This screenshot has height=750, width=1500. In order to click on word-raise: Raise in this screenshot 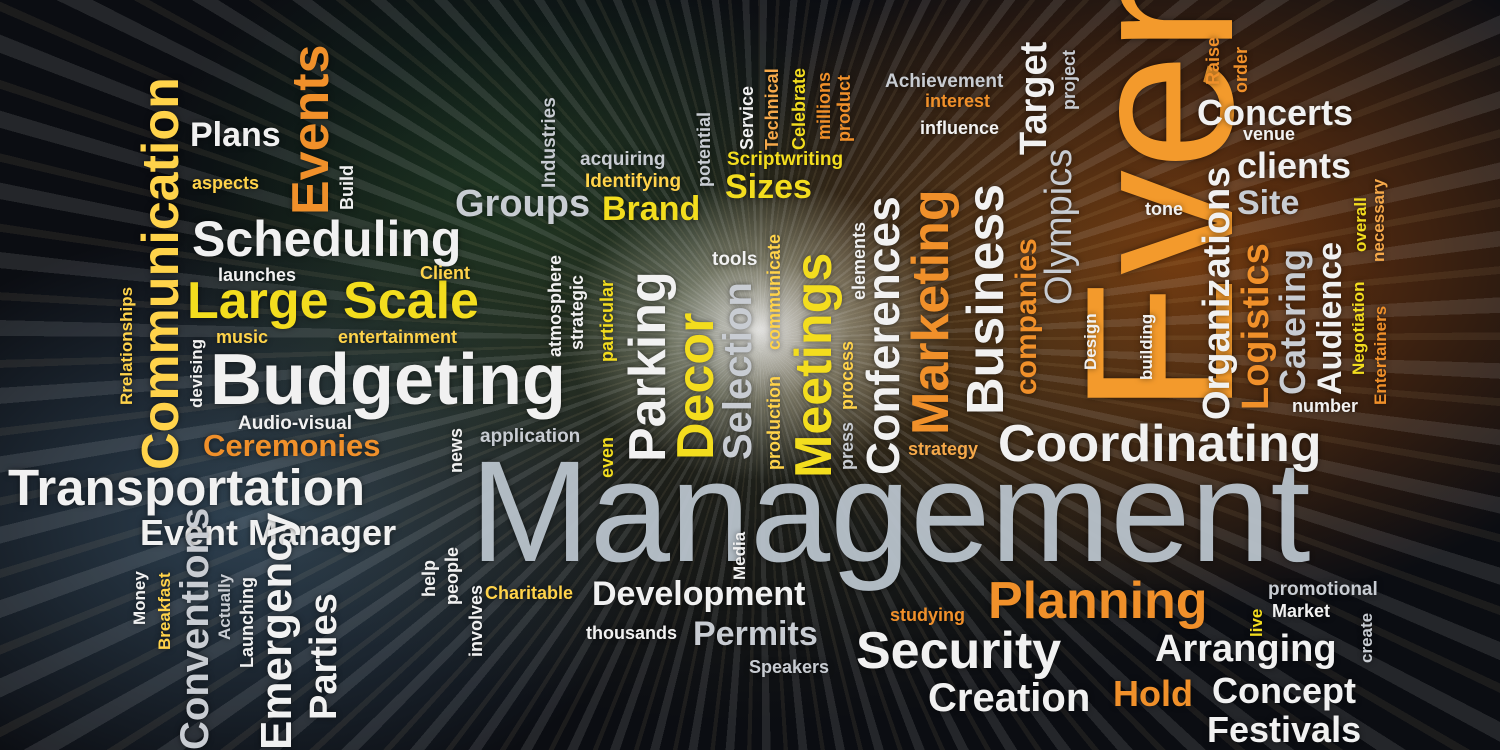, I will do `click(1213, 60)`.